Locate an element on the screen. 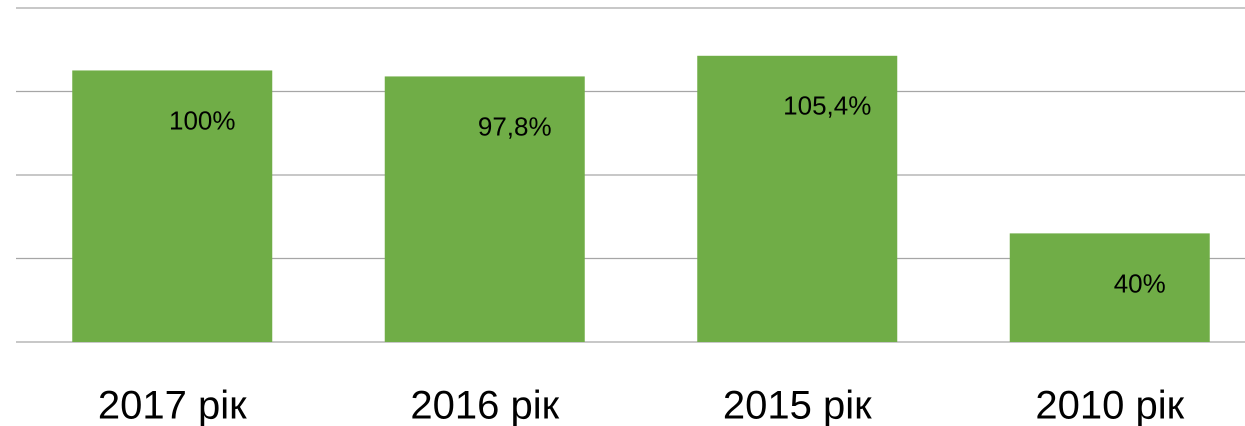  value-label: 40% is located at coordinates (1140, 283).